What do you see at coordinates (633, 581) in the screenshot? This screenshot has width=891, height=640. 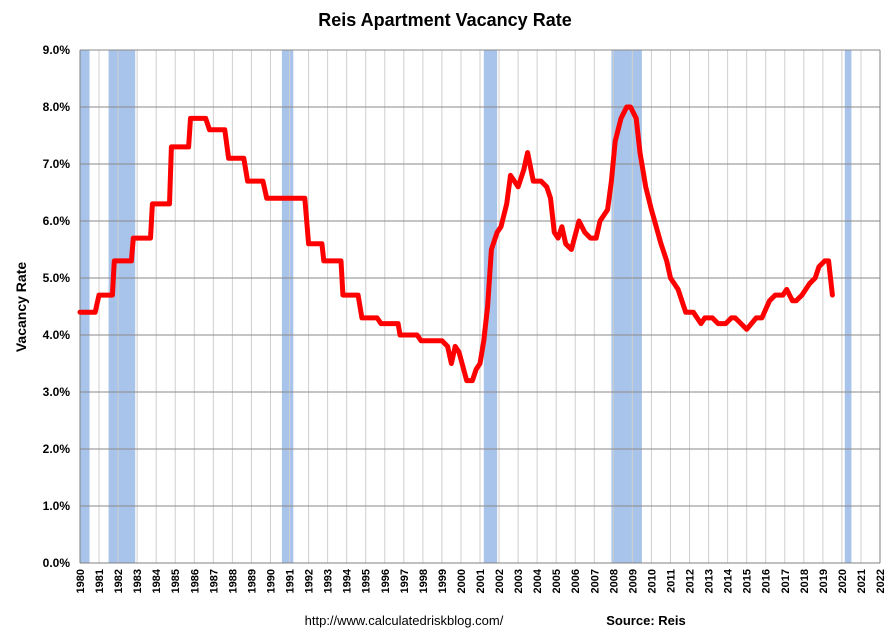 I see `x-tick-label-2009: 2009` at bounding box center [633, 581].